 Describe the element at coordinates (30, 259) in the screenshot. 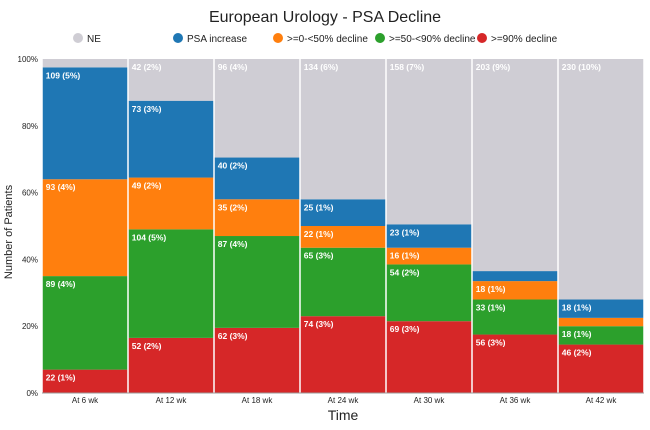

I see `y-tick-label: 40%` at that location.